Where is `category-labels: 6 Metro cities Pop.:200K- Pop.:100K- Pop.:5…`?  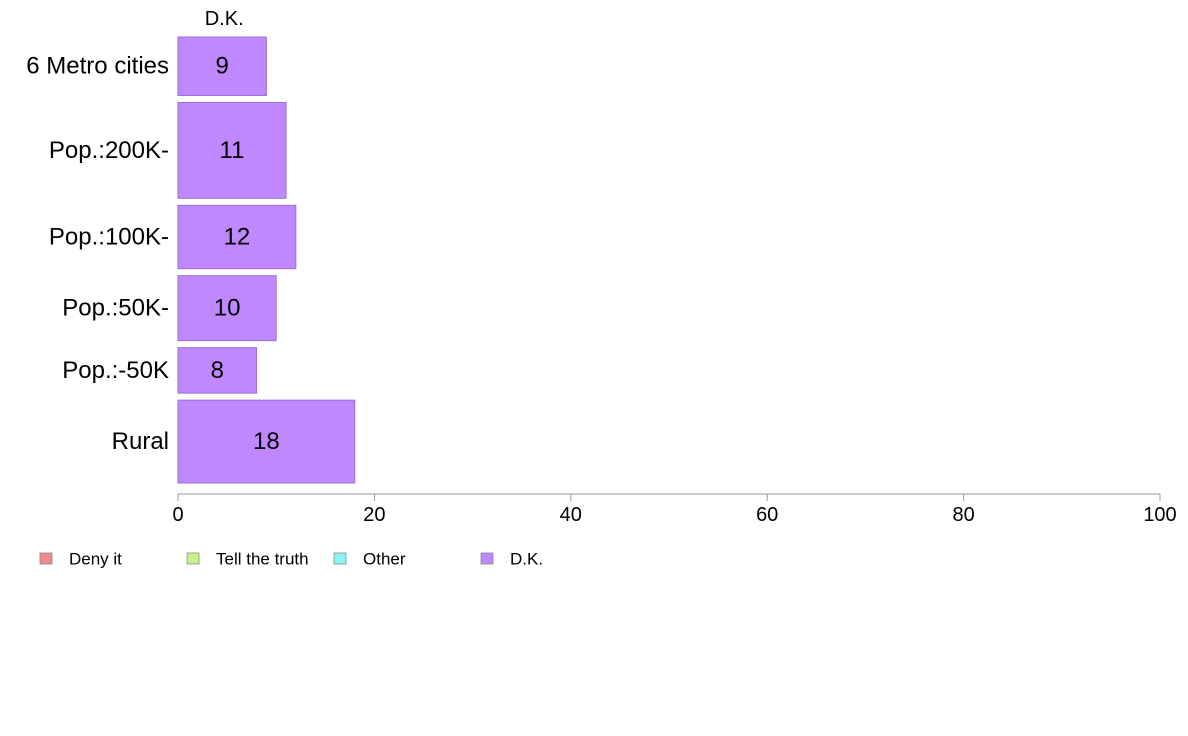 category-labels: 6 Metro cities Pop.:200K- Pop.:100K- Pop.:5… is located at coordinates (97, 254).